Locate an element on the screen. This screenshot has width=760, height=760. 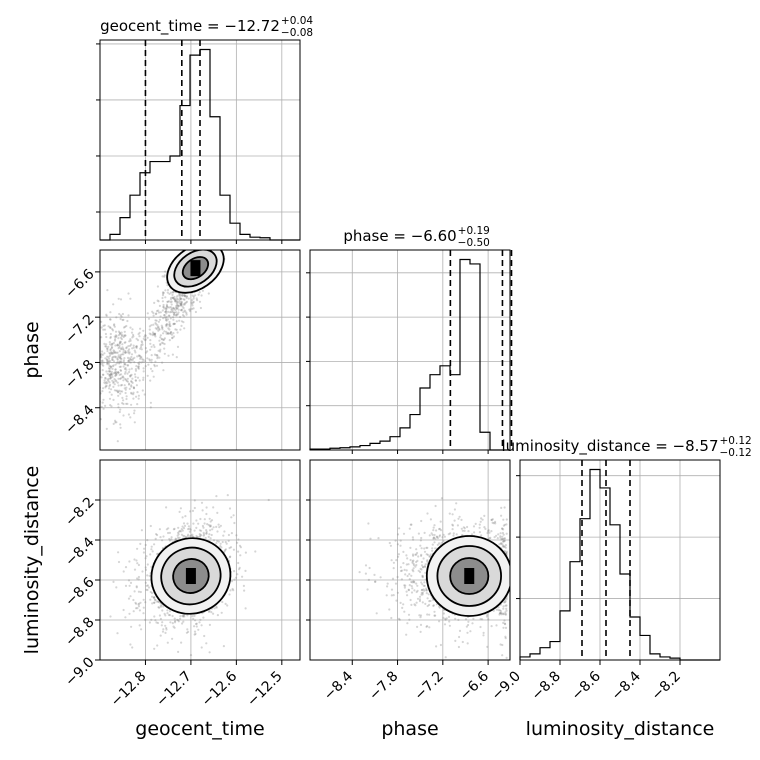
panel-frame is located at coordinates (410, 350).